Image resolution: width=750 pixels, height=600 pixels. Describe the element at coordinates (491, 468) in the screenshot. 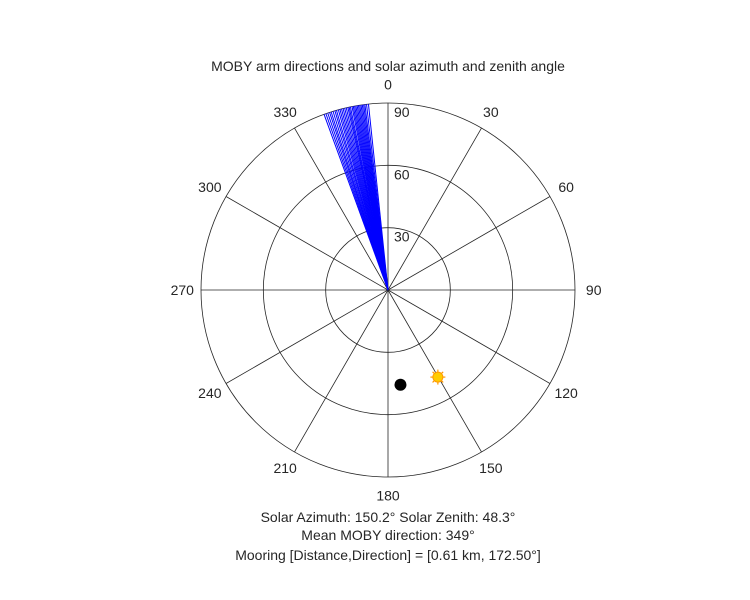

I see `theta-tick-label-150: 150` at that location.